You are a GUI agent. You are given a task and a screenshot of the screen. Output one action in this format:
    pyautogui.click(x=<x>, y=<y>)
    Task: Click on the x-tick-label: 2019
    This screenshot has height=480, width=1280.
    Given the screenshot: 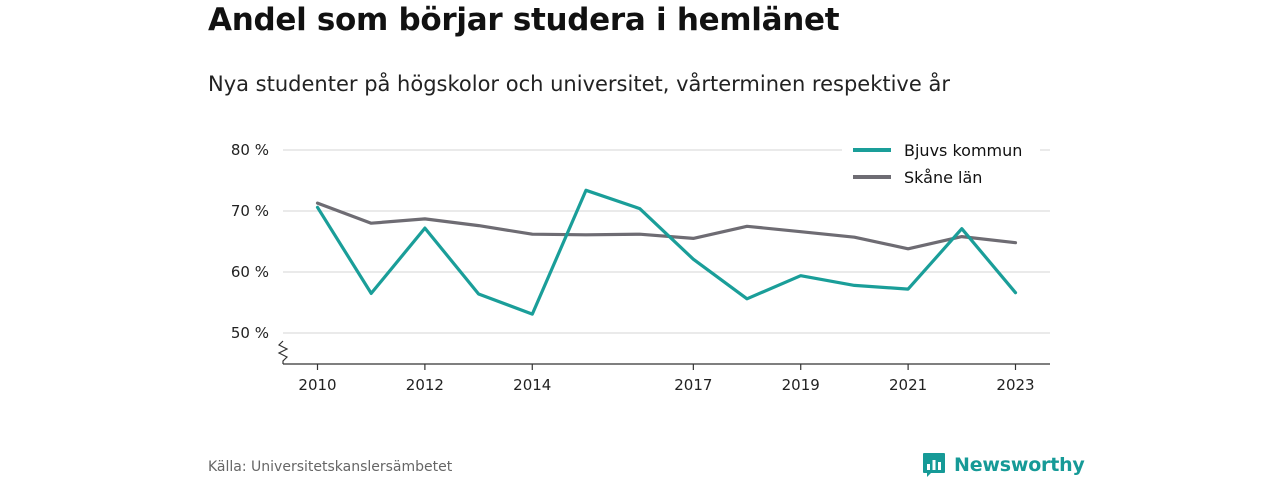 What is the action you would take?
    pyautogui.click(x=801, y=385)
    